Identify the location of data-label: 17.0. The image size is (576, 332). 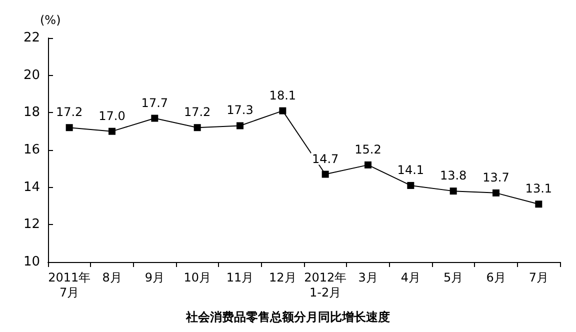
(112, 115).